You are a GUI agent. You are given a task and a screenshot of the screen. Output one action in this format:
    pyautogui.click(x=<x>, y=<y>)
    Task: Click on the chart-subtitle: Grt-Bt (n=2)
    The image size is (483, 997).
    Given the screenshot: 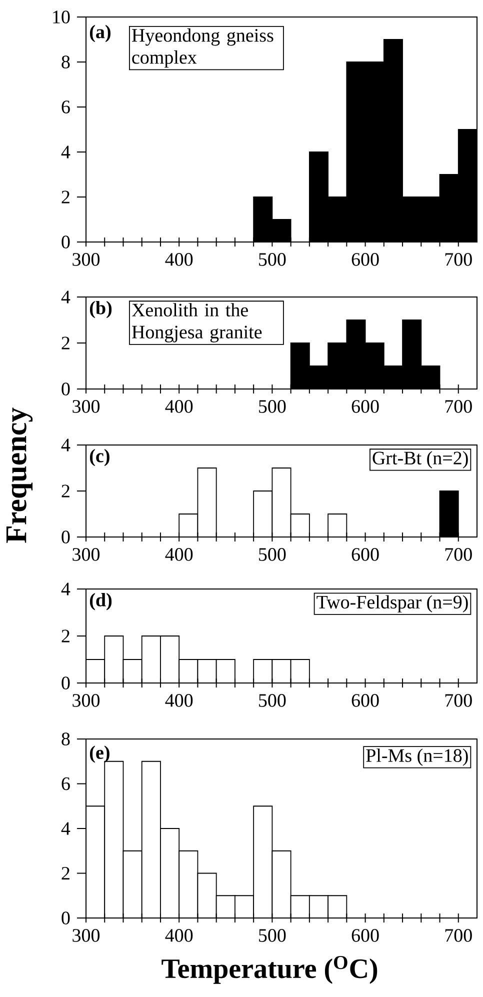 What is the action you would take?
    pyautogui.click(x=420, y=459)
    